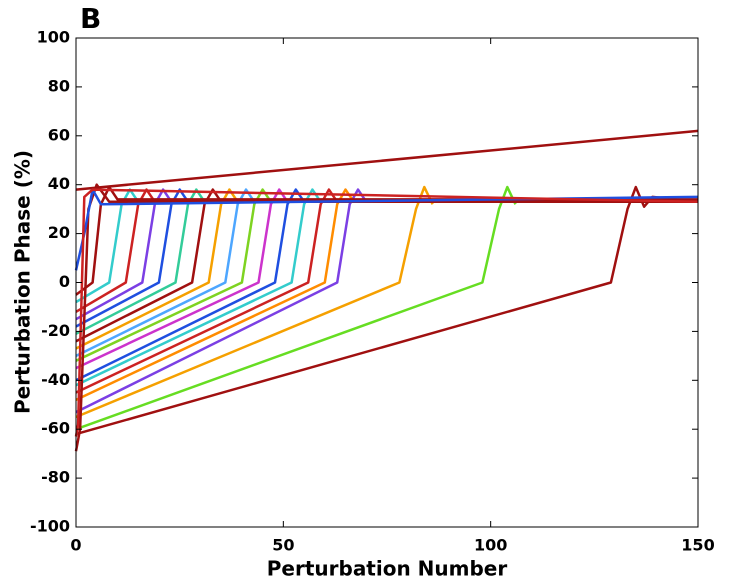 The height and width of the screenshot is (586, 730). I want to click on panel-label: B, so click(90, 18).